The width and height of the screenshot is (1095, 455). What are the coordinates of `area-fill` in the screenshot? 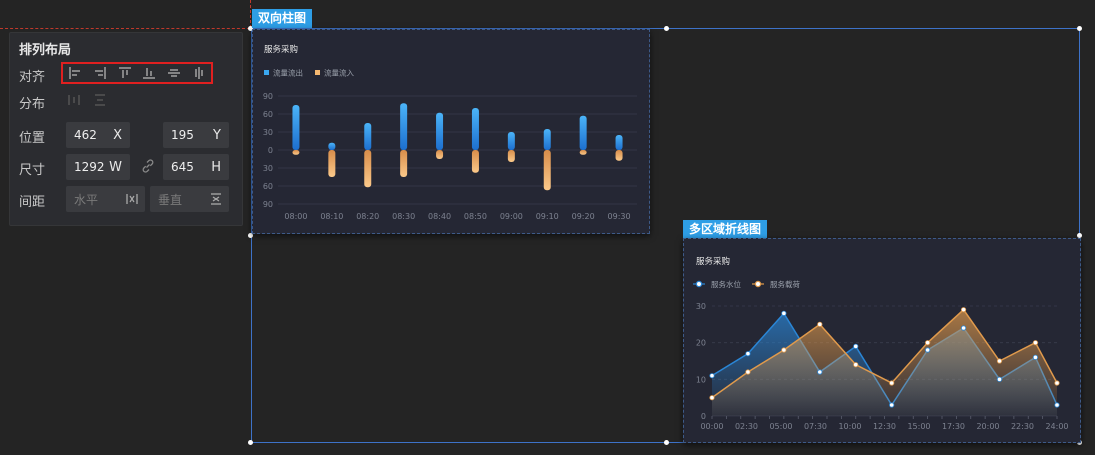 It's located at (884, 362).